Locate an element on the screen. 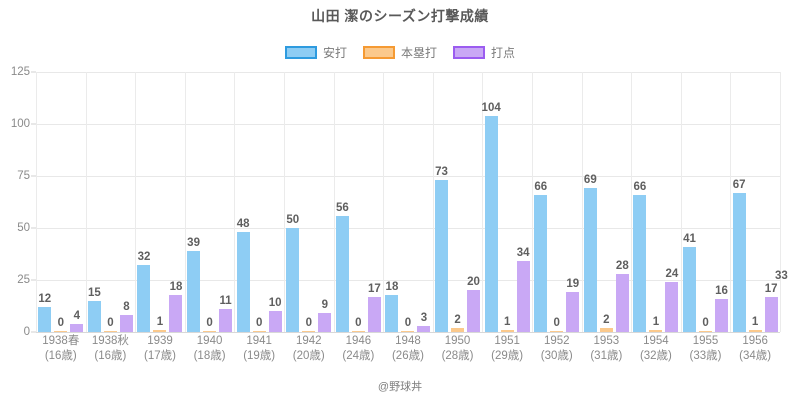 This screenshot has width=800, height=400. bar-column: 0 is located at coordinates (110, 202).